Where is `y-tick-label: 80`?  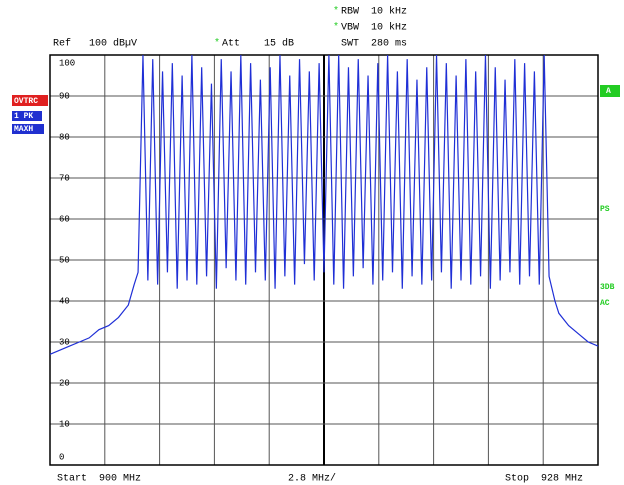
y-tick-label: 80 is located at coordinates (64, 137).